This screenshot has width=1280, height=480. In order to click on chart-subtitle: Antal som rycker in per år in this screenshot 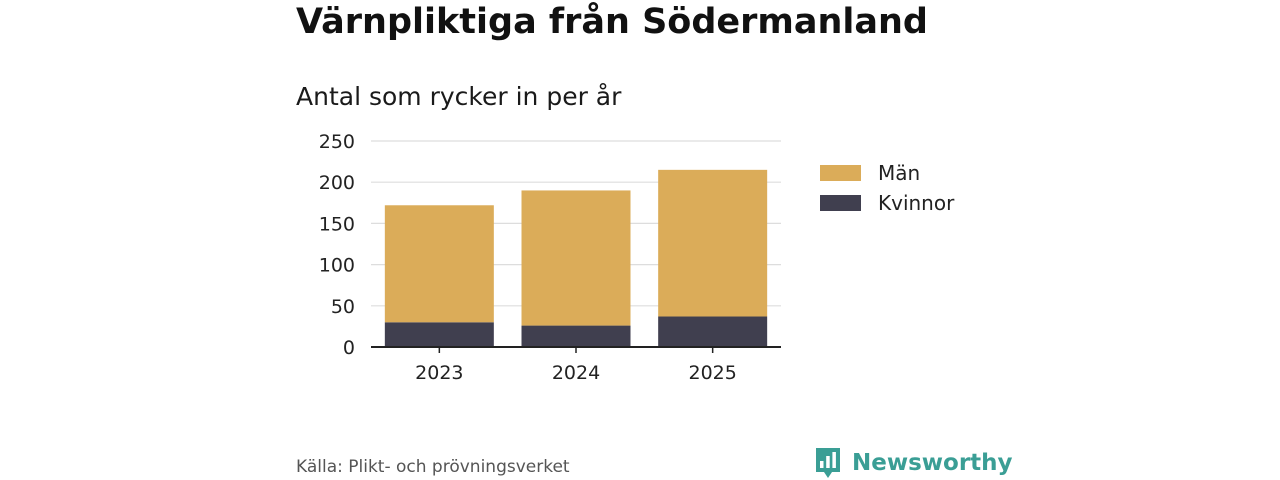, I will do `click(459, 96)`.